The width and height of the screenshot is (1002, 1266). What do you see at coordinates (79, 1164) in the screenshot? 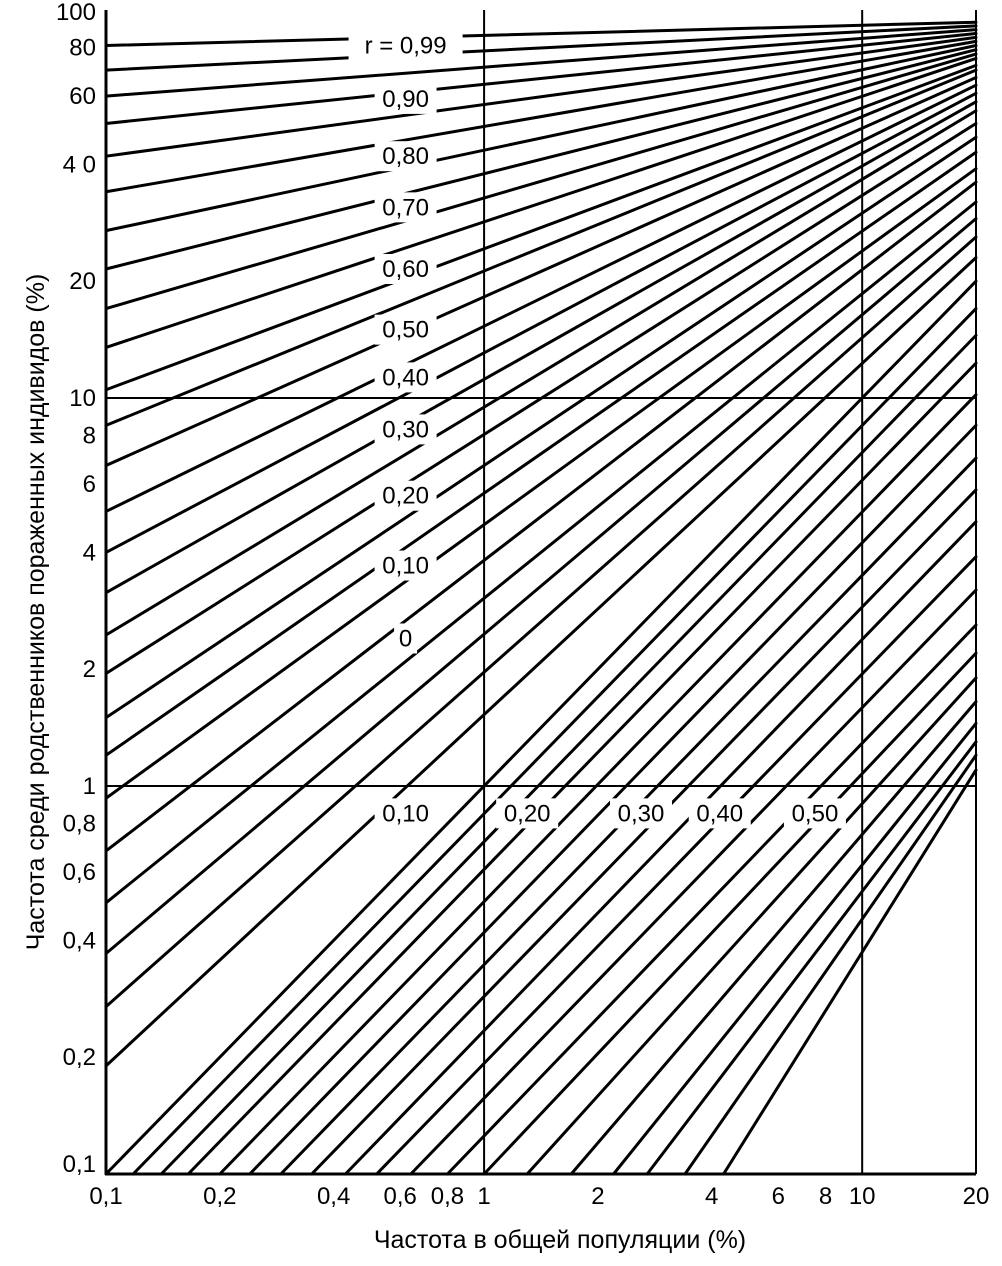
I see `y-tick-label: 0,1` at bounding box center [79, 1164].